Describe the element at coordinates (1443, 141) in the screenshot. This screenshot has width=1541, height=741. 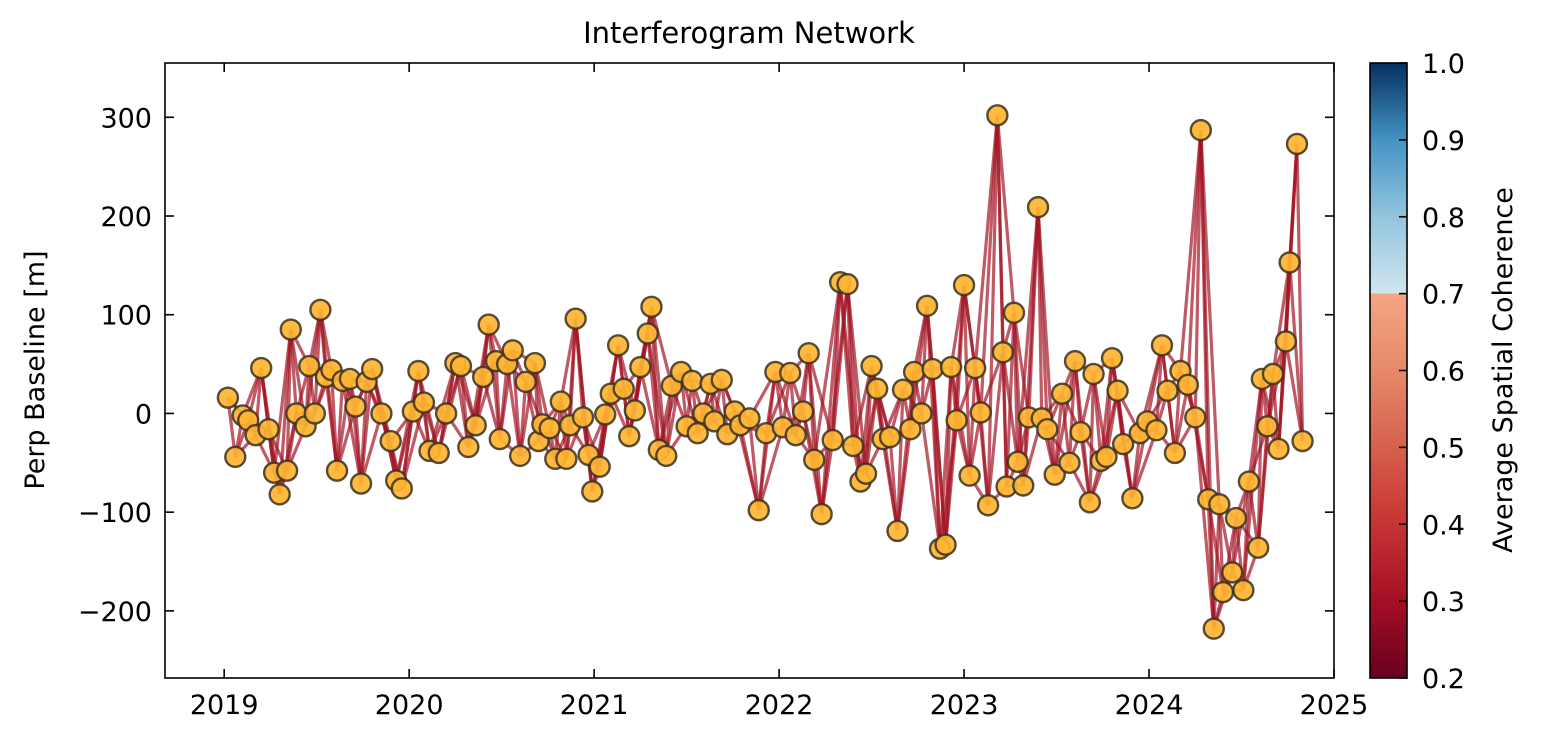
I see `colorbar-tick-label: 0.9` at that location.